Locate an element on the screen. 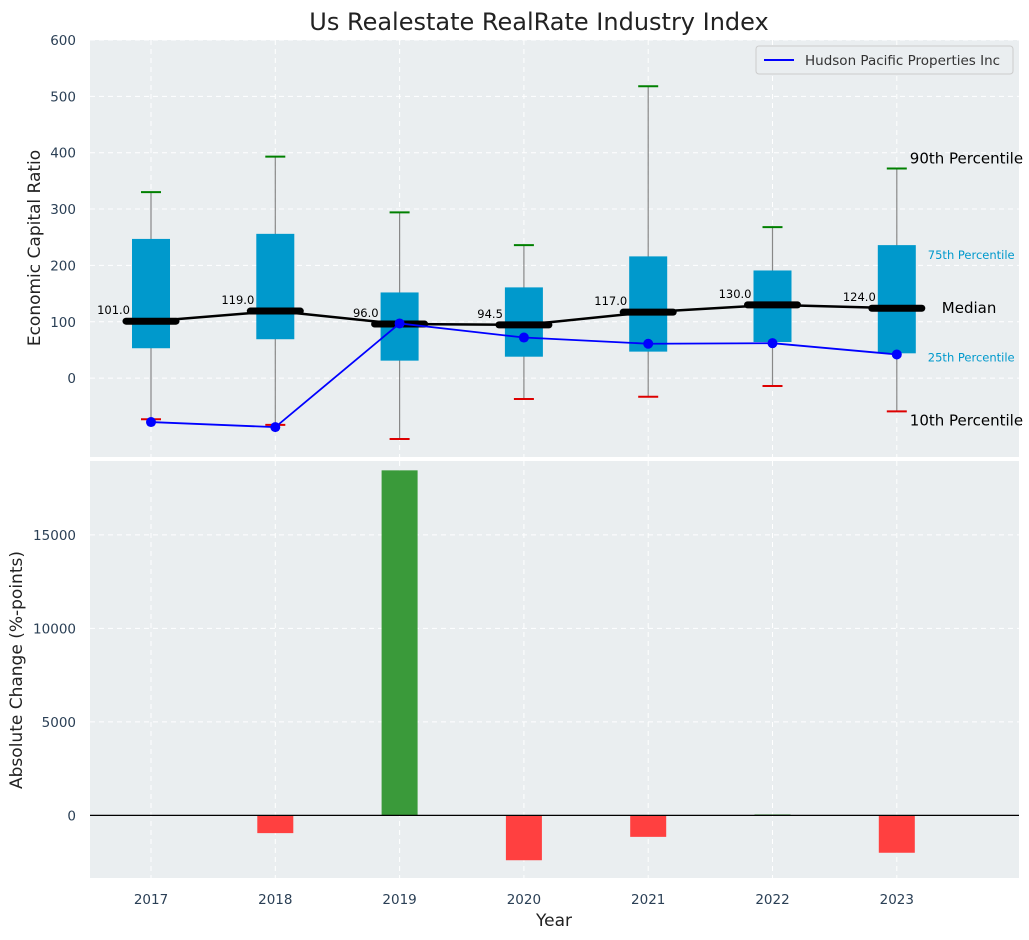  top-y-tick-label: 500 is located at coordinates (63, 97).